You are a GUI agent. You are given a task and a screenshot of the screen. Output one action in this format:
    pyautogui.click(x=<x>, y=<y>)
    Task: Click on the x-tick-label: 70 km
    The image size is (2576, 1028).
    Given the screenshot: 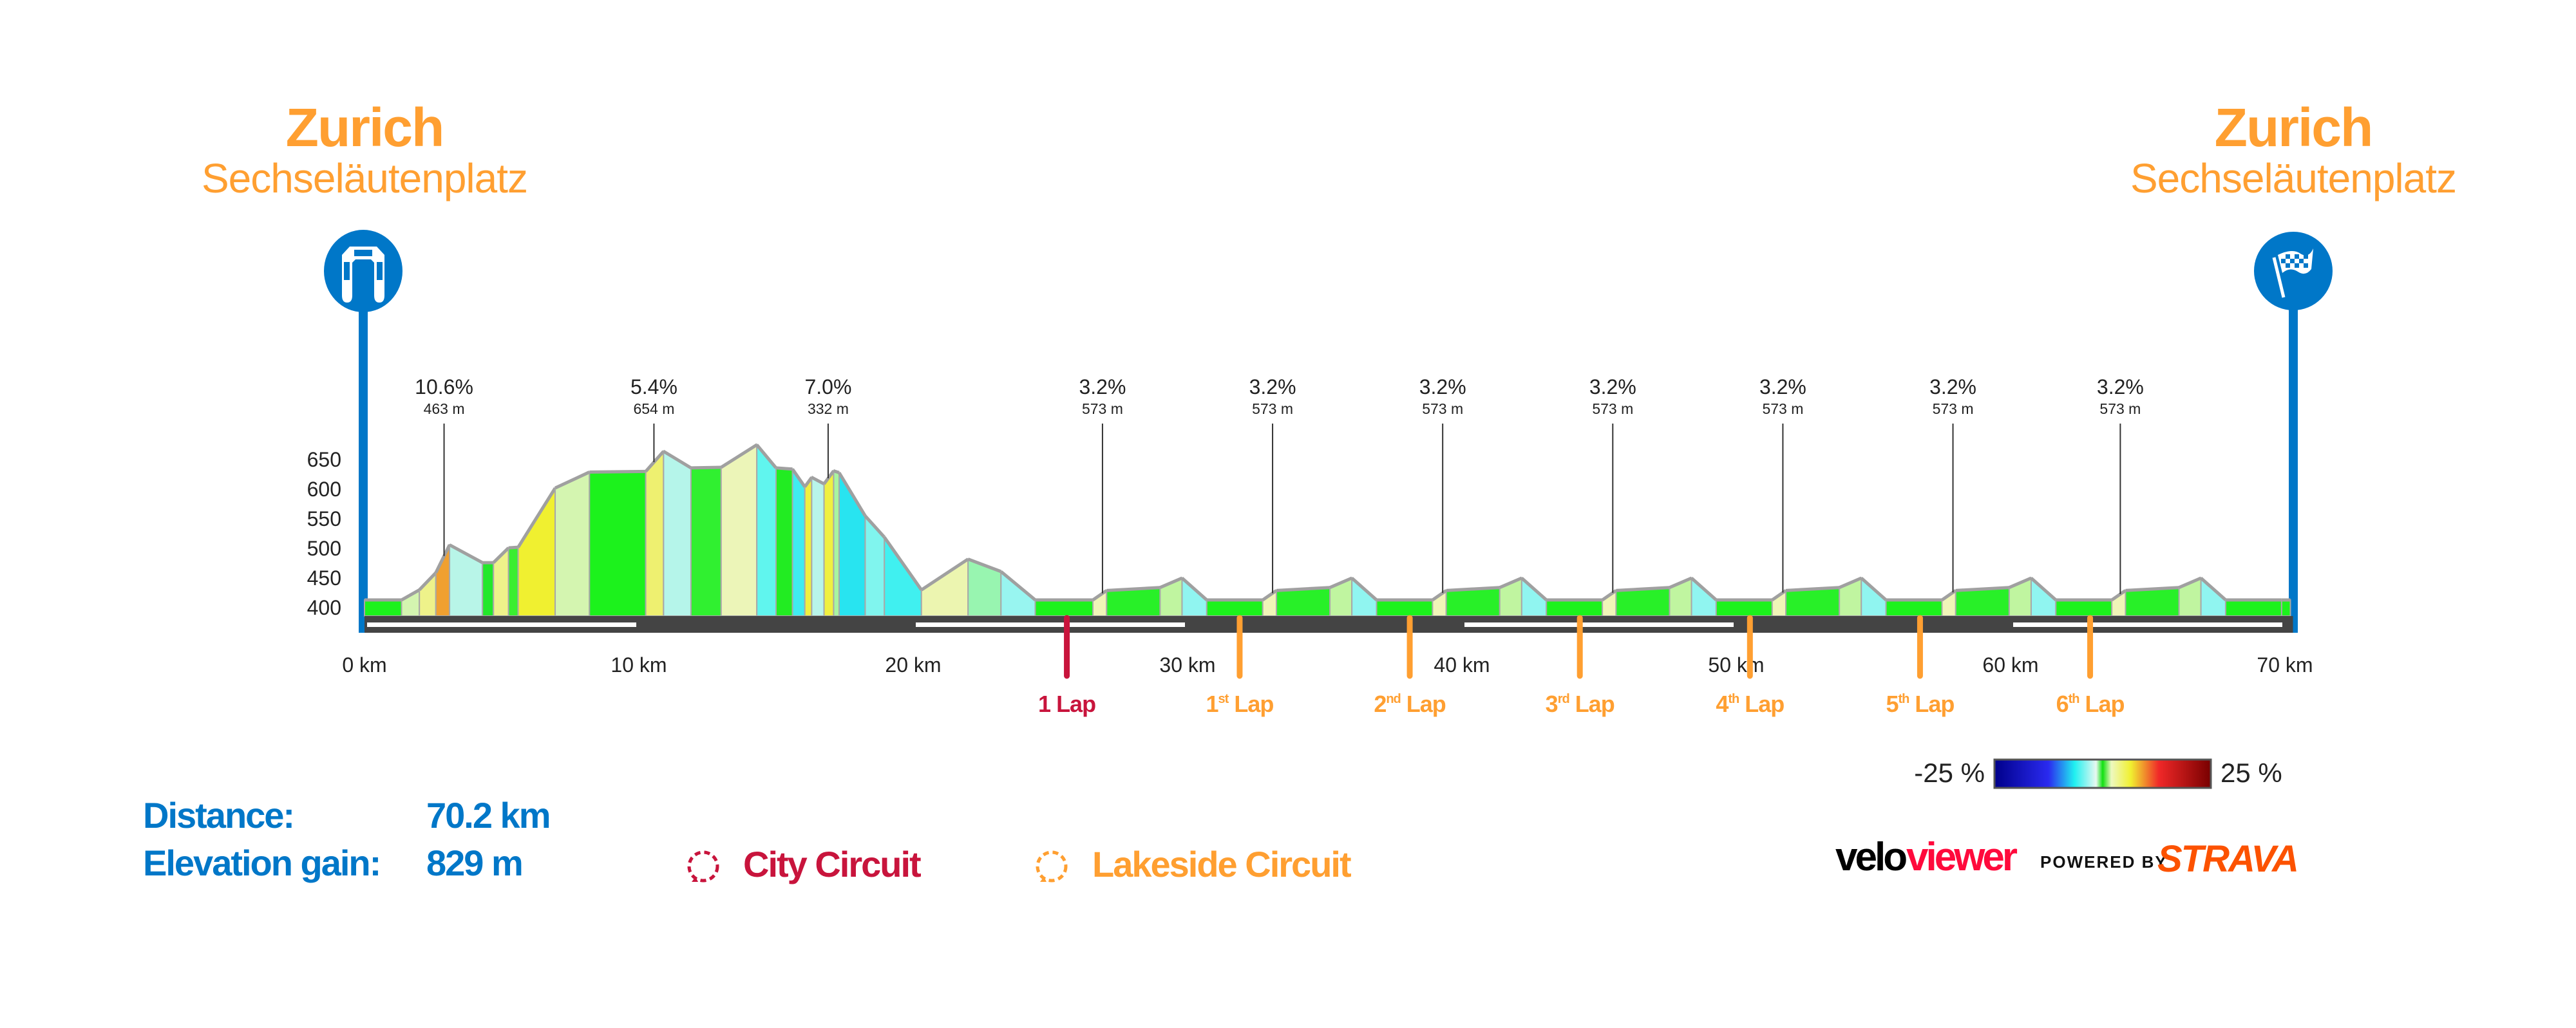 What is the action you would take?
    pyautogui.click(x=2285, y=665)
    